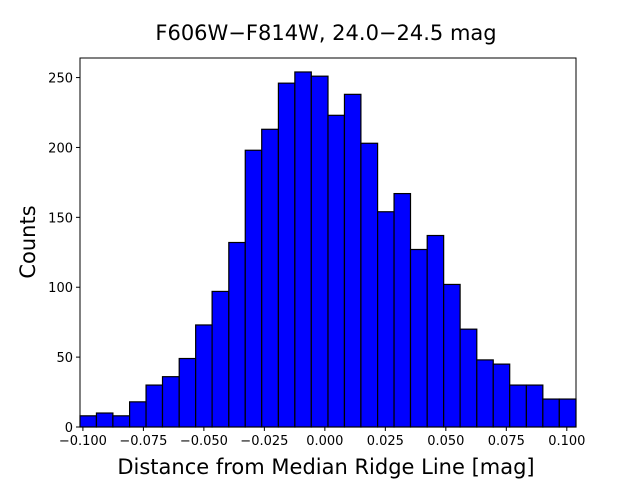  Describe the element at coordinates (324, 441) in the screenshot. I see `x-tick-label: 0.000` at that location.